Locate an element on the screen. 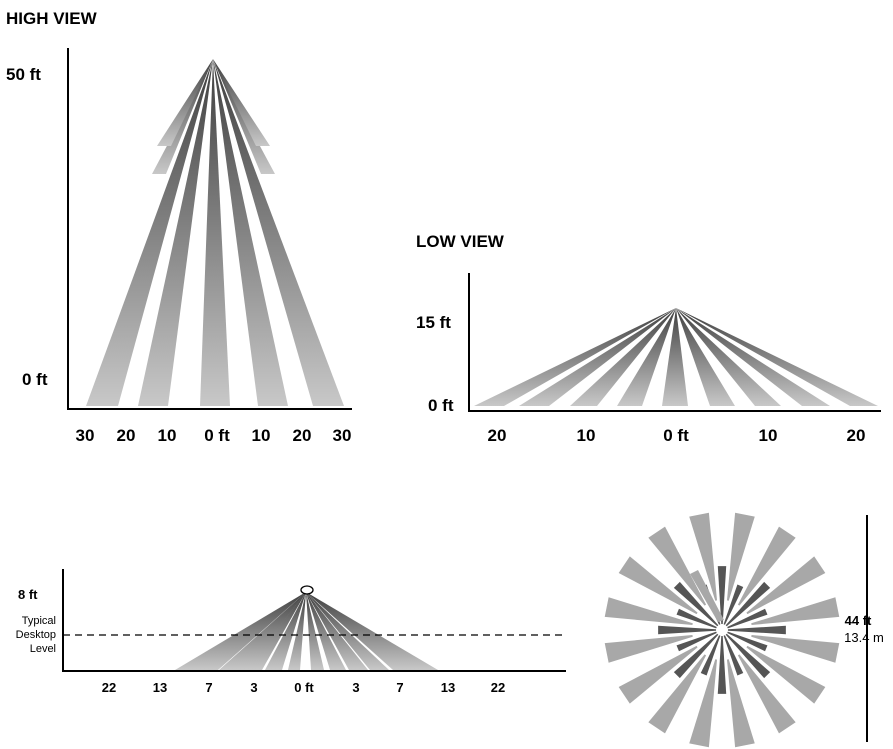 Image resolution: width=893 pixels, height=749 pixels. desktop-level-label: Desktop is located at coordinates (36, 635).